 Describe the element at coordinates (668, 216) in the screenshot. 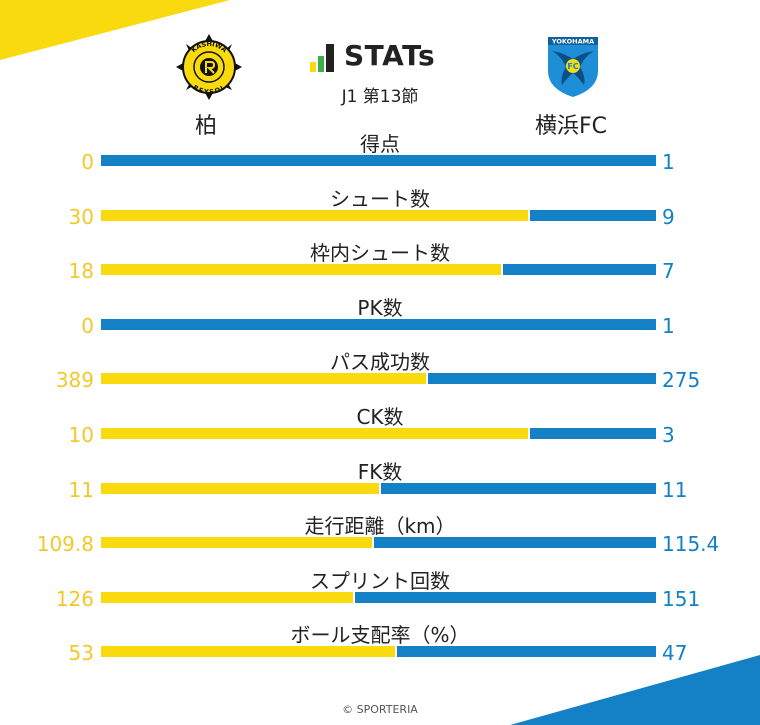

I see `away-value: 9` at that location.